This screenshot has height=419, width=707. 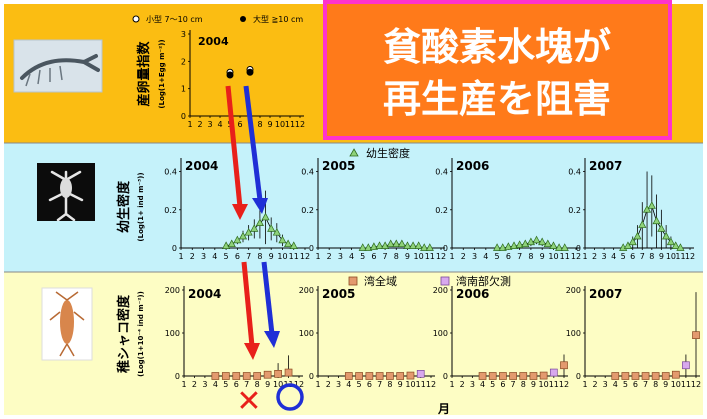 I want to click on larva-2004-x-tick-label: 1, so click(x=180, y=256).